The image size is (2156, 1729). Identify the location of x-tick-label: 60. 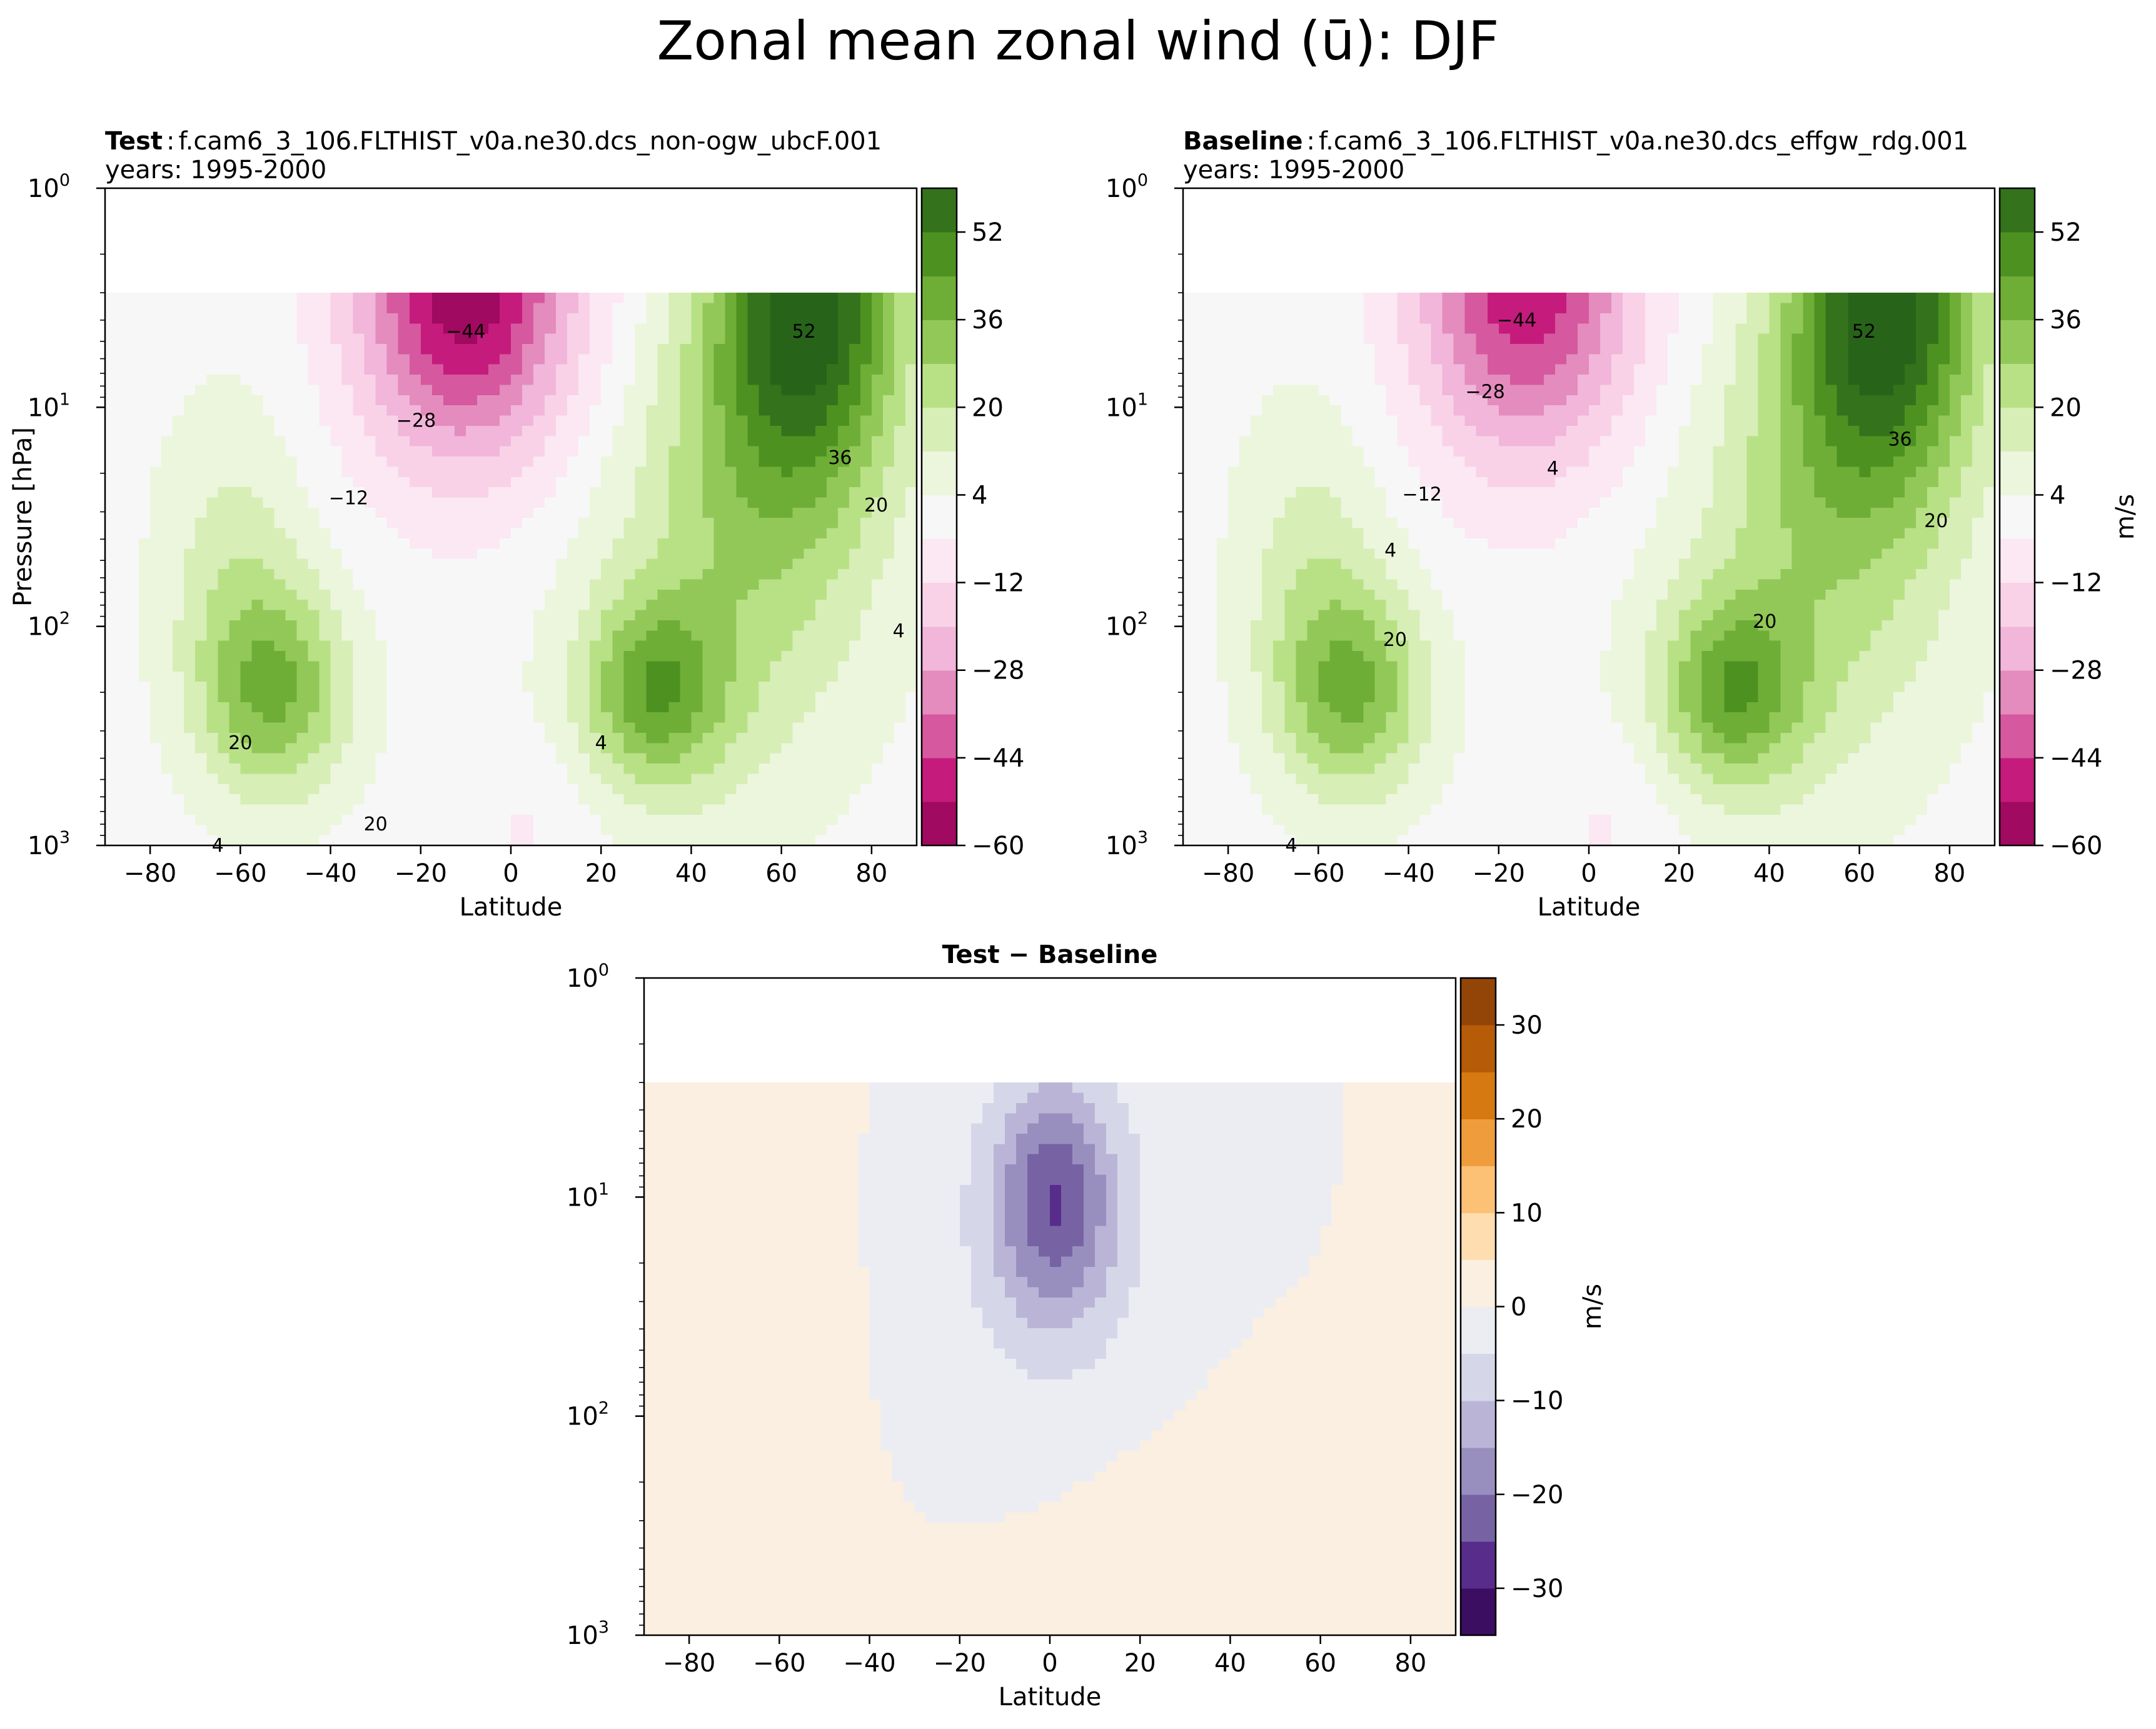
(781, 874).